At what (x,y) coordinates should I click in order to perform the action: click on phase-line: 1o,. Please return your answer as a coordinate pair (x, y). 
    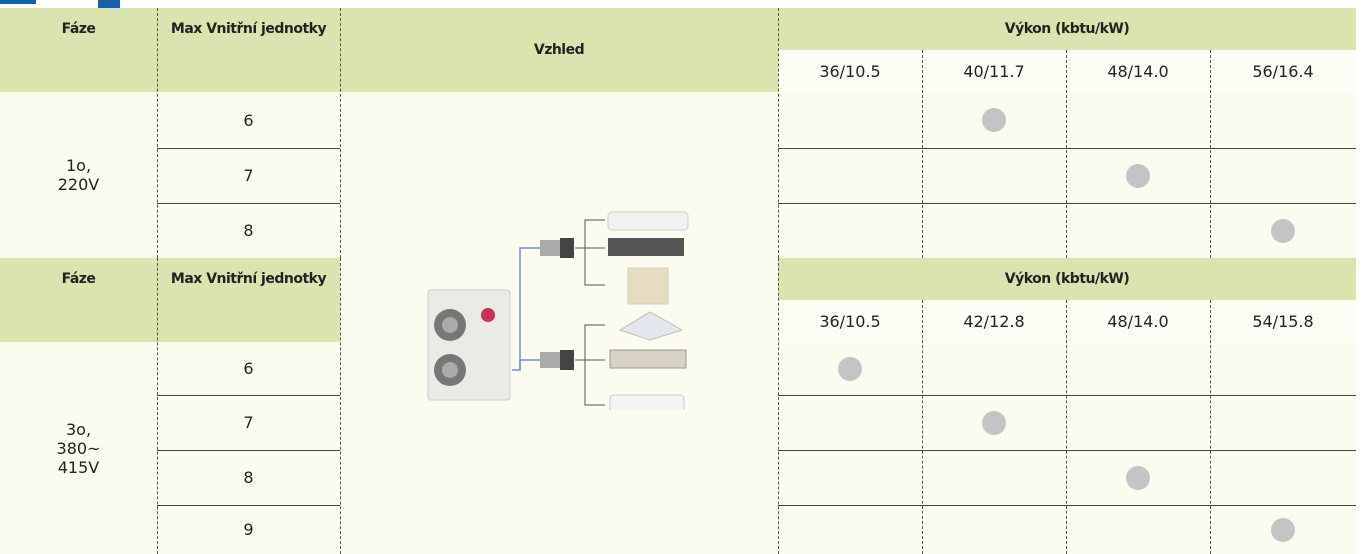
    Looking at the image, I should click on (78, 165).